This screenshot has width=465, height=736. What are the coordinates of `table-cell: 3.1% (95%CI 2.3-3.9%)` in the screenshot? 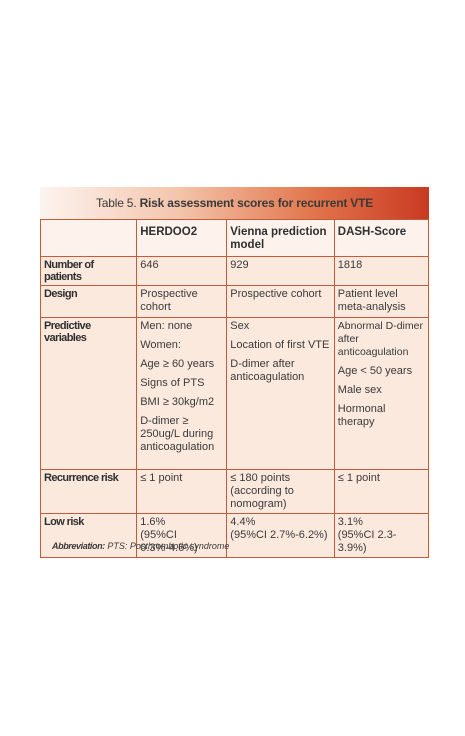 It's located at (381, 535).